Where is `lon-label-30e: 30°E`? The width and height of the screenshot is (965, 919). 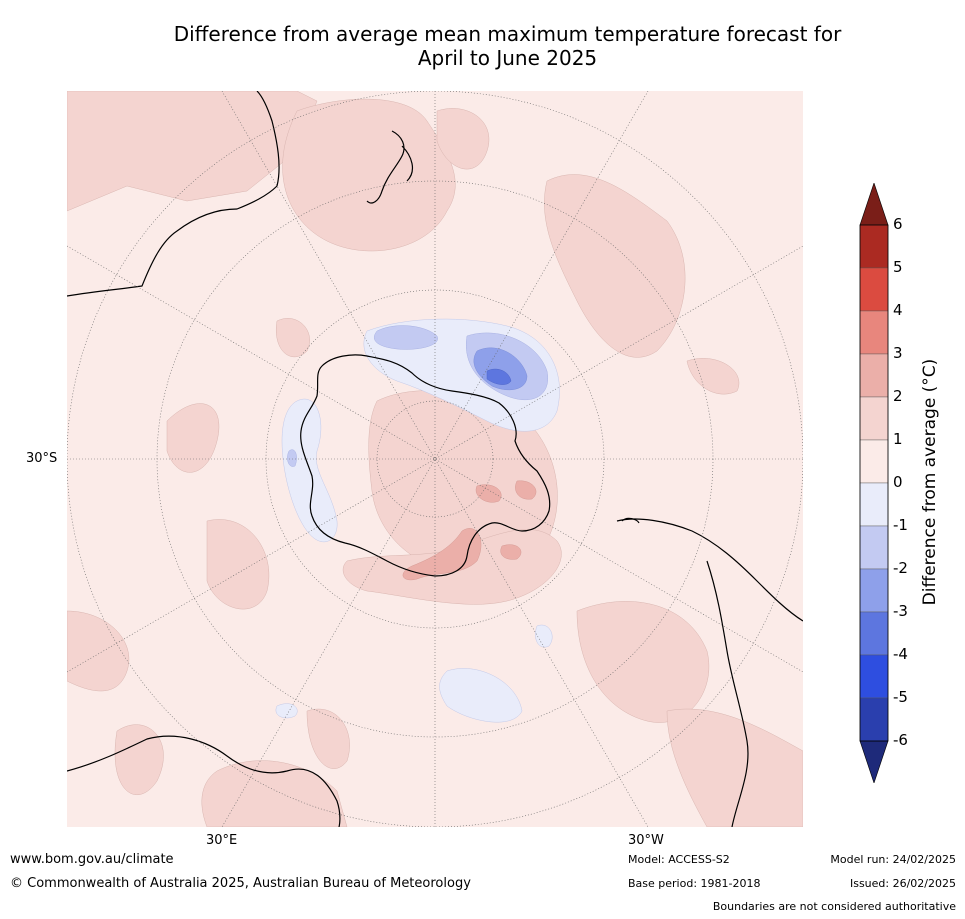
lon-label-30e: 30°E is located at coordinates (222, 840).